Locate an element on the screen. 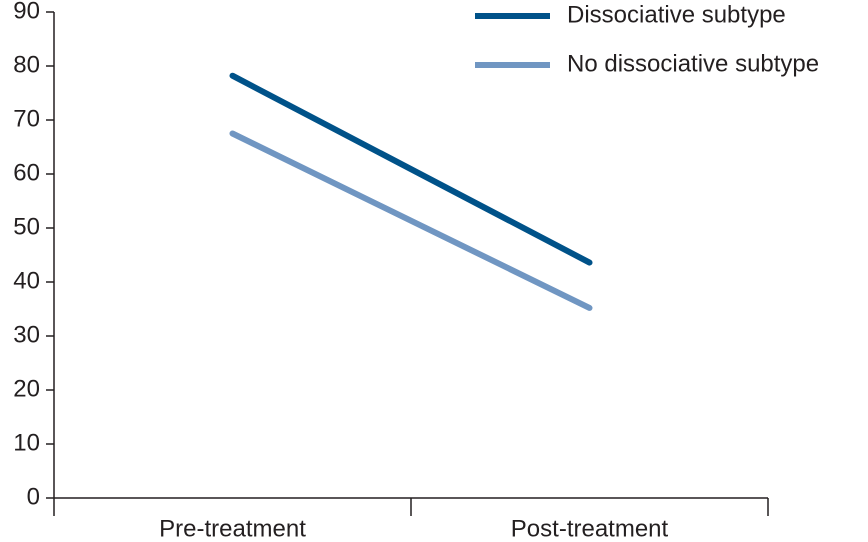 Image resolution: width=868 pixels, height=542 pixels. y-tick-label: 50 is located at coordinates (26, 226).